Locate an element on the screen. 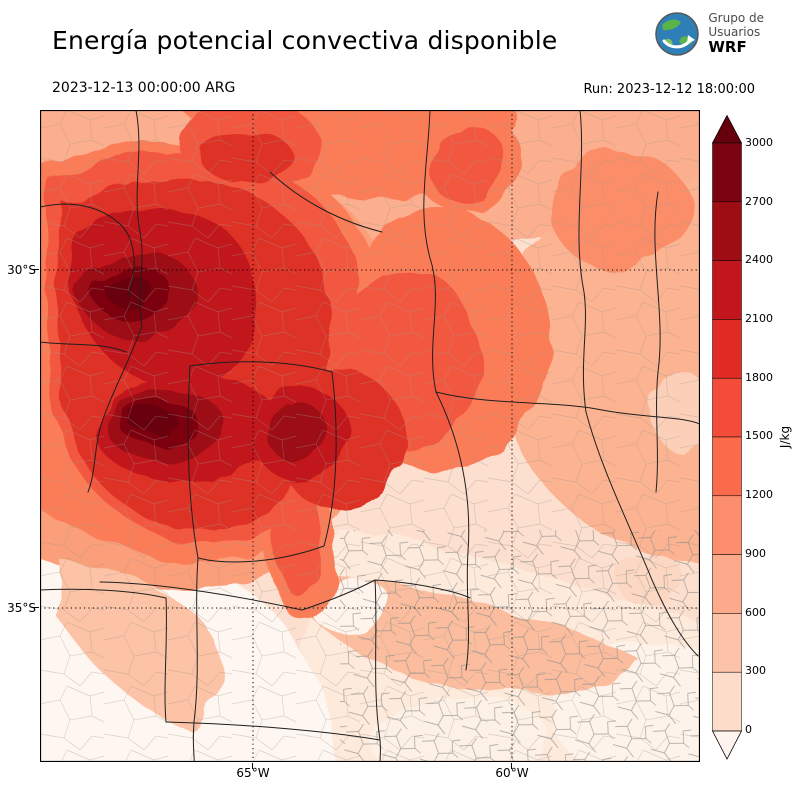 The height and width of the screenshot is (800, 800). colorbar-tick-2700: 2700 is located at coordinates (759, 201).